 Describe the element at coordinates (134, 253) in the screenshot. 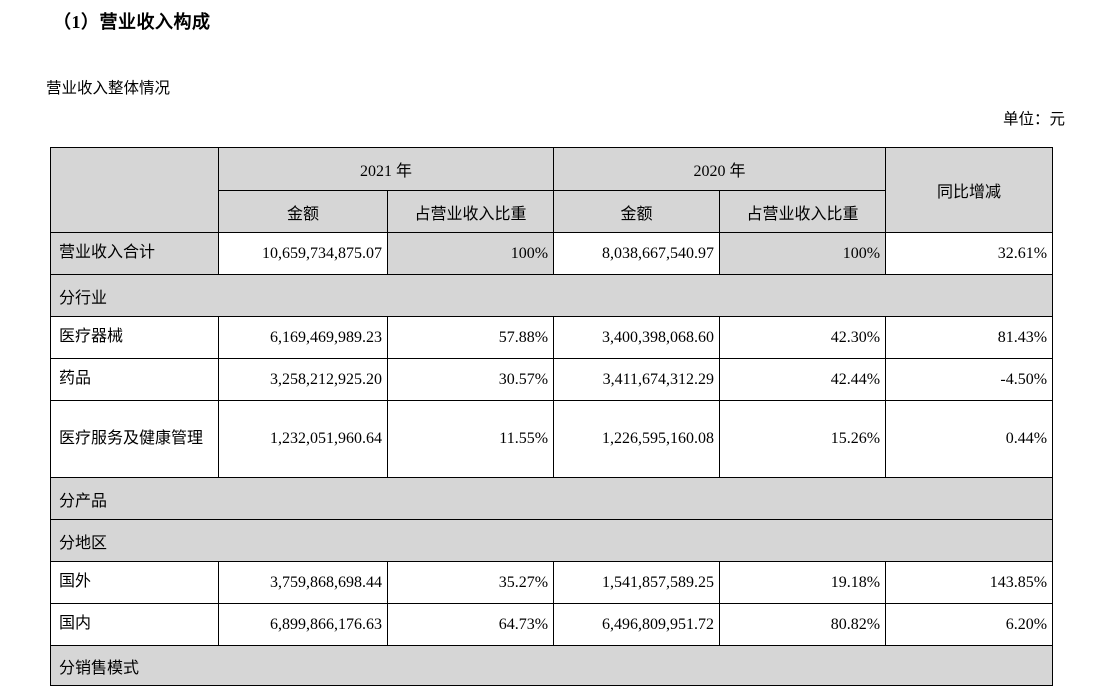

I see `row-label-cell: 营业收入合计` at that location.